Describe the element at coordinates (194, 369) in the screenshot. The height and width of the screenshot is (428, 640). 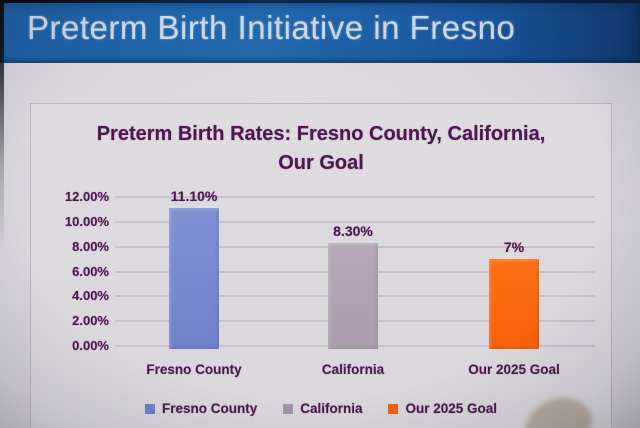
I see `x-axis-label-fresno-county: Fresno County` at that location.